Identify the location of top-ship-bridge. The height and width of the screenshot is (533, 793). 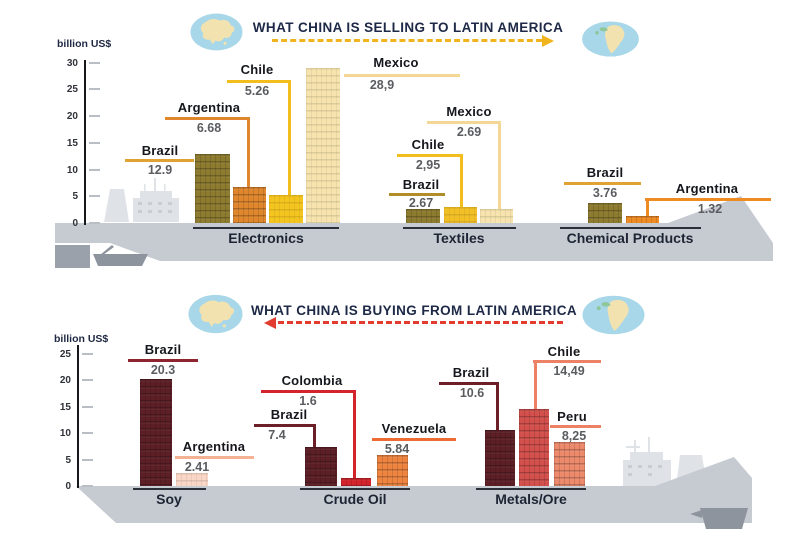
(156, 206).